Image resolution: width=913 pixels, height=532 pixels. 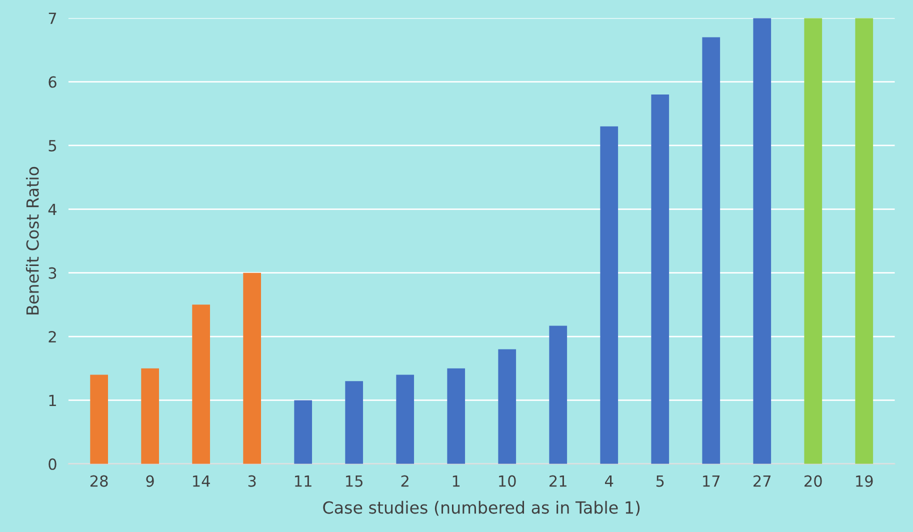 What do you see at coordinates (481, 508) in the screenshot?
I see `x-axis-title: Case studies (numbered as in Table 1)` at bounding box center [481, 508].